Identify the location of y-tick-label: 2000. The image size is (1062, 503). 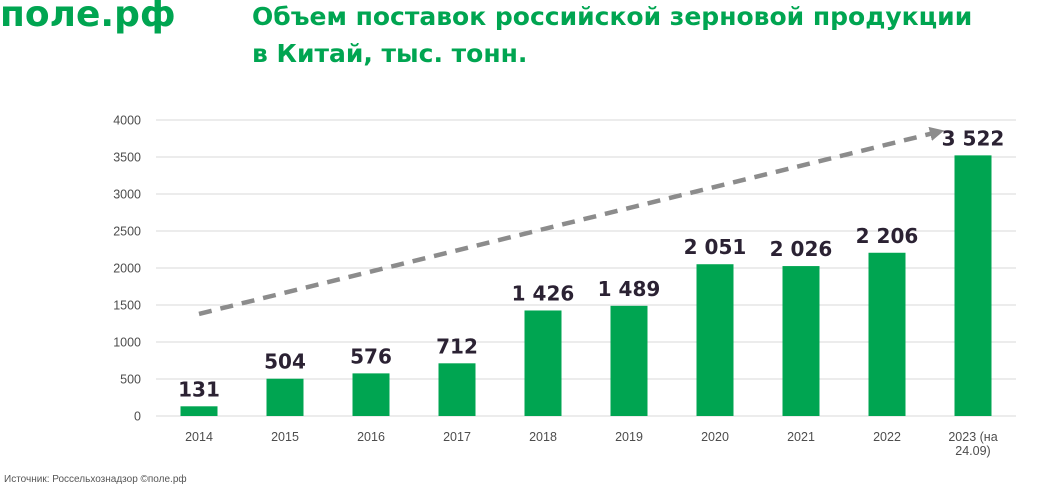
(127, 269).